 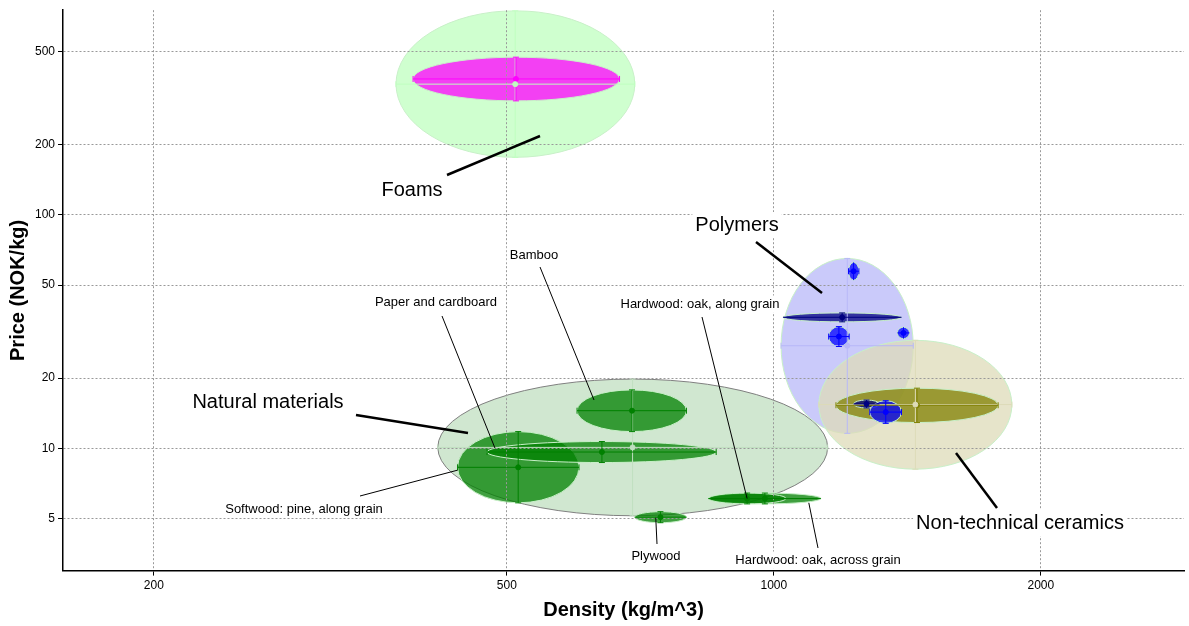 What do you see at coordinates (16, 290) in the screenshot?
I see `y-axis-title: Price (NOK/kg)` at bounding box center [16, 290].